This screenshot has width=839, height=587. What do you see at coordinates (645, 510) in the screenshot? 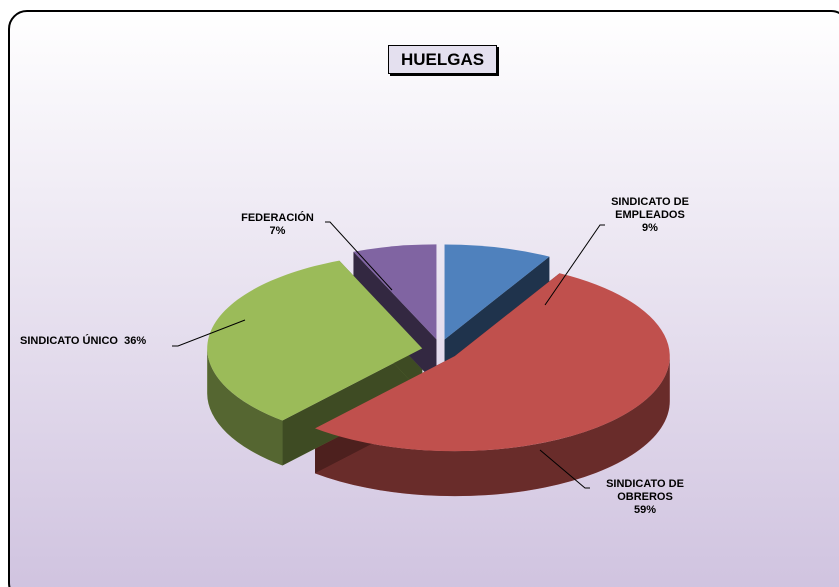
I see `value-label: 59%` at bounding box center [645, 510].